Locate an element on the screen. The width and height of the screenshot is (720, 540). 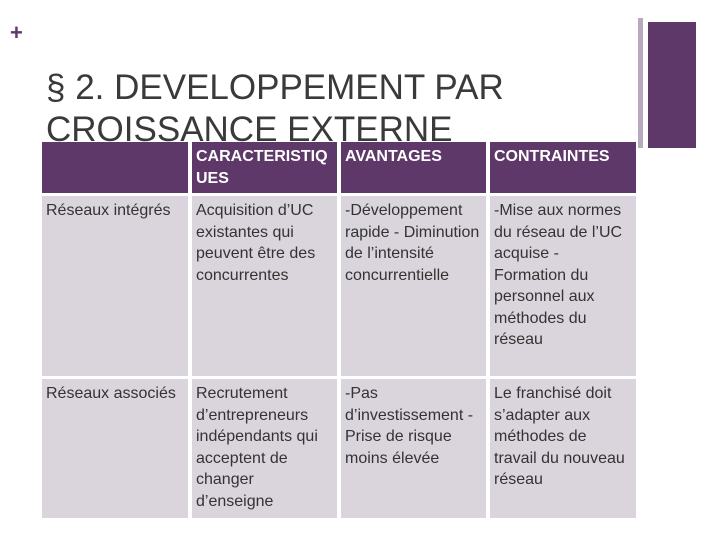
decorative-thin-bar is located at coordinates (640, 83).